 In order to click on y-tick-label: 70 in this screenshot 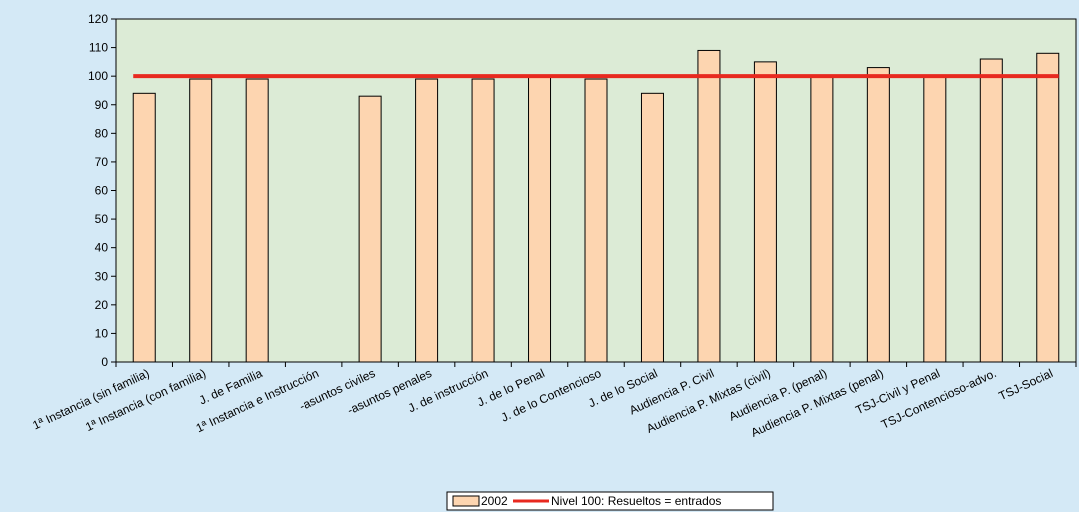, I will do `click(102, 162)`.